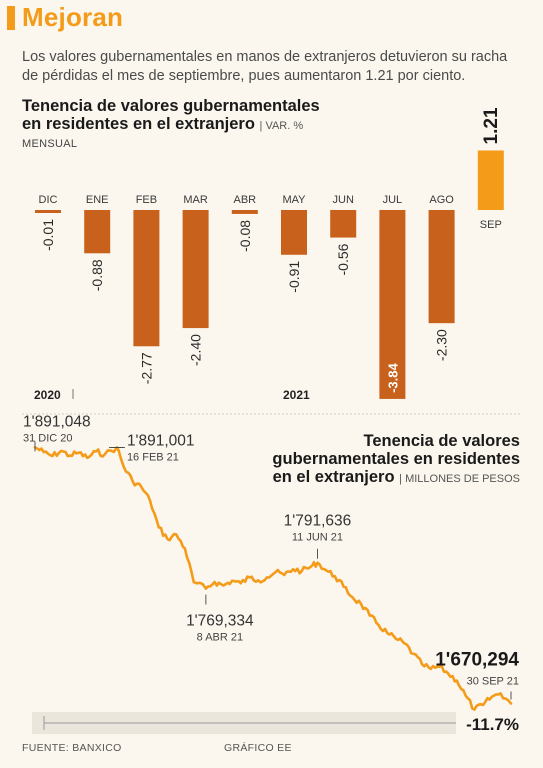 The image size is (543, 768). Describe the element at coordinates (244, 200) in the screenshot. I see `category-label-abr: ABR` at that location.